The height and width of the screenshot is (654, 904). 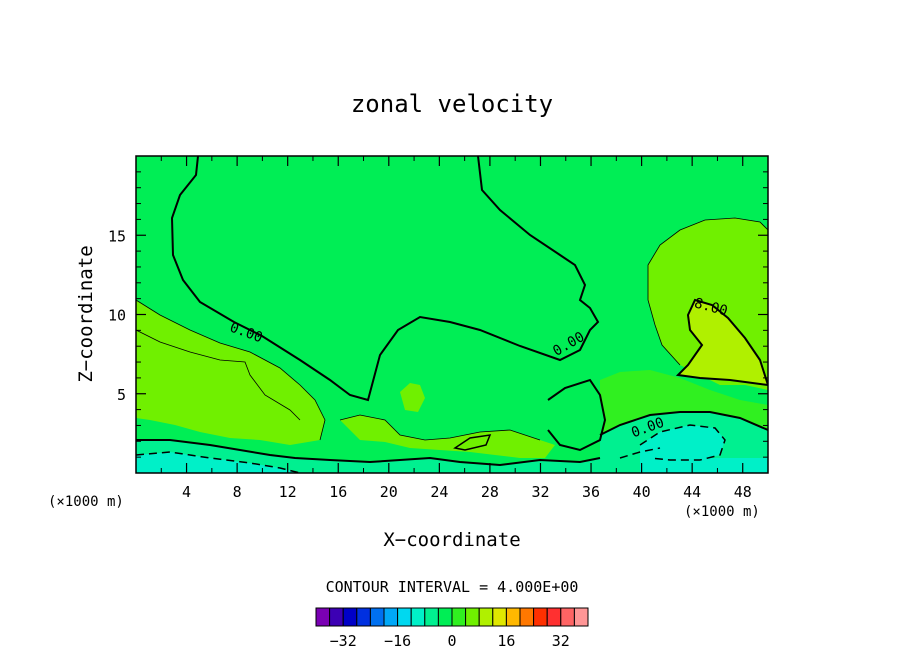 I want to click on contour-line-thin-left2, so click(x=218, y=375).